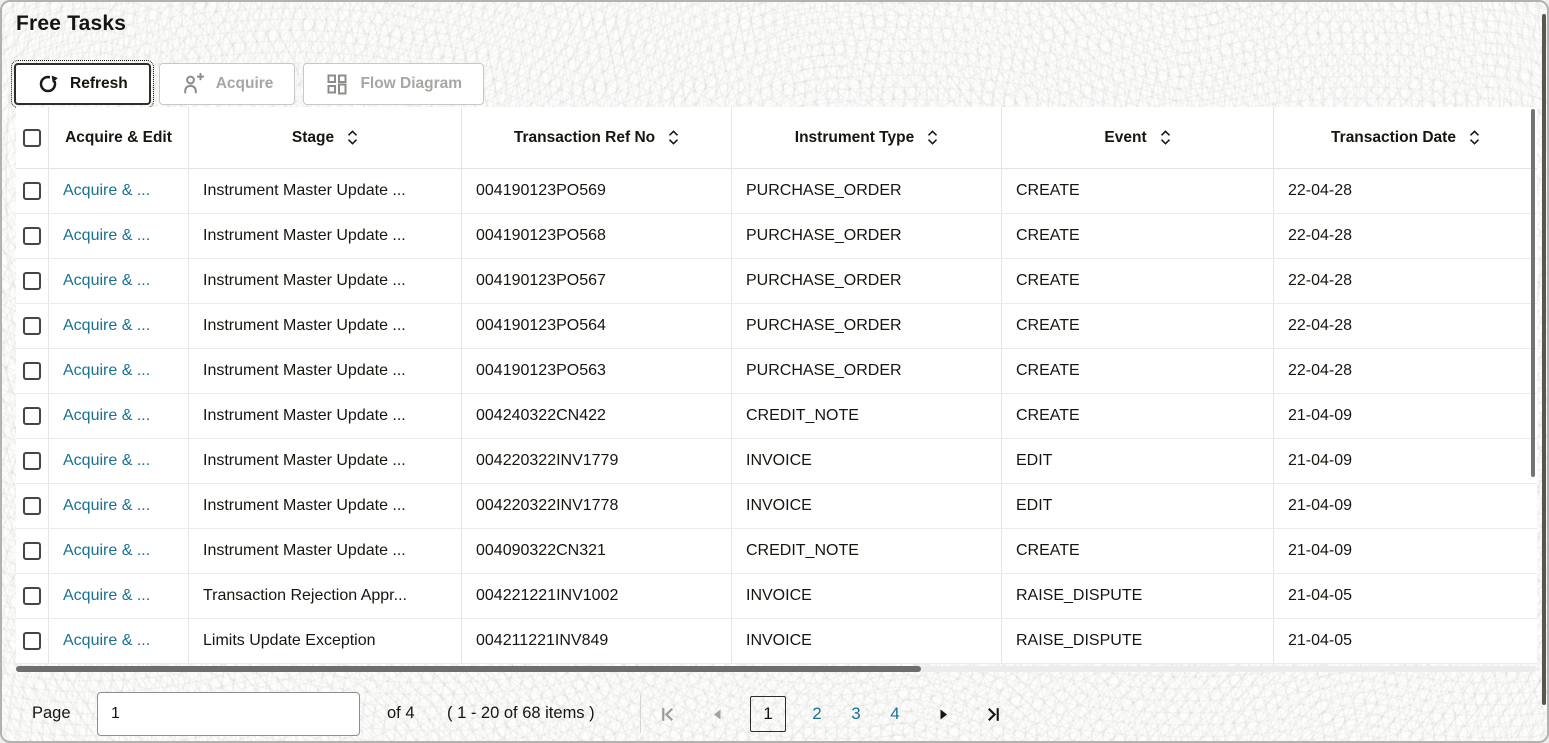 The image size is (1549, 743). I want to click on acquire-button: Acquire, so click(227, 84).